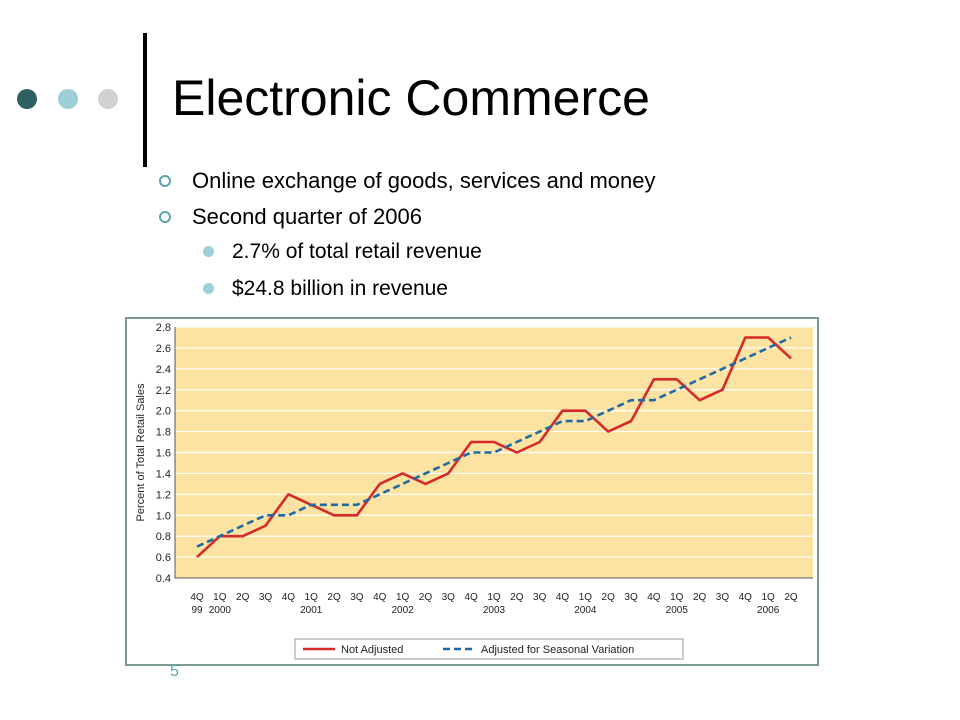 This screenshot has width=960, height=720. I want to click on y-axis-label: Percent of Total Retail Sales, so click(141, 452).